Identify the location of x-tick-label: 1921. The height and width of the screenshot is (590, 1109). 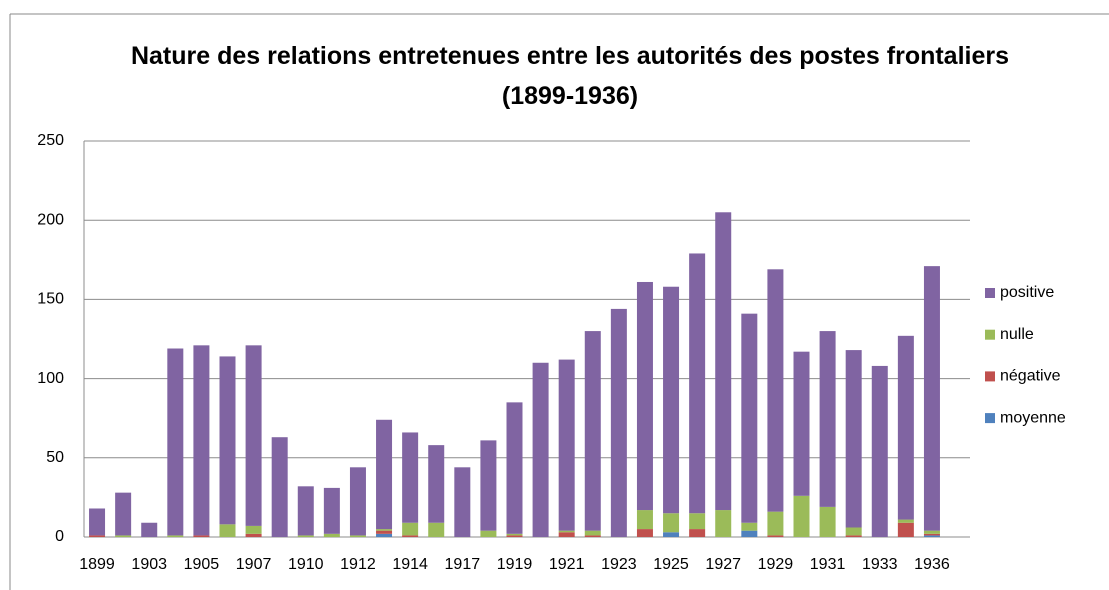
(567, 564).